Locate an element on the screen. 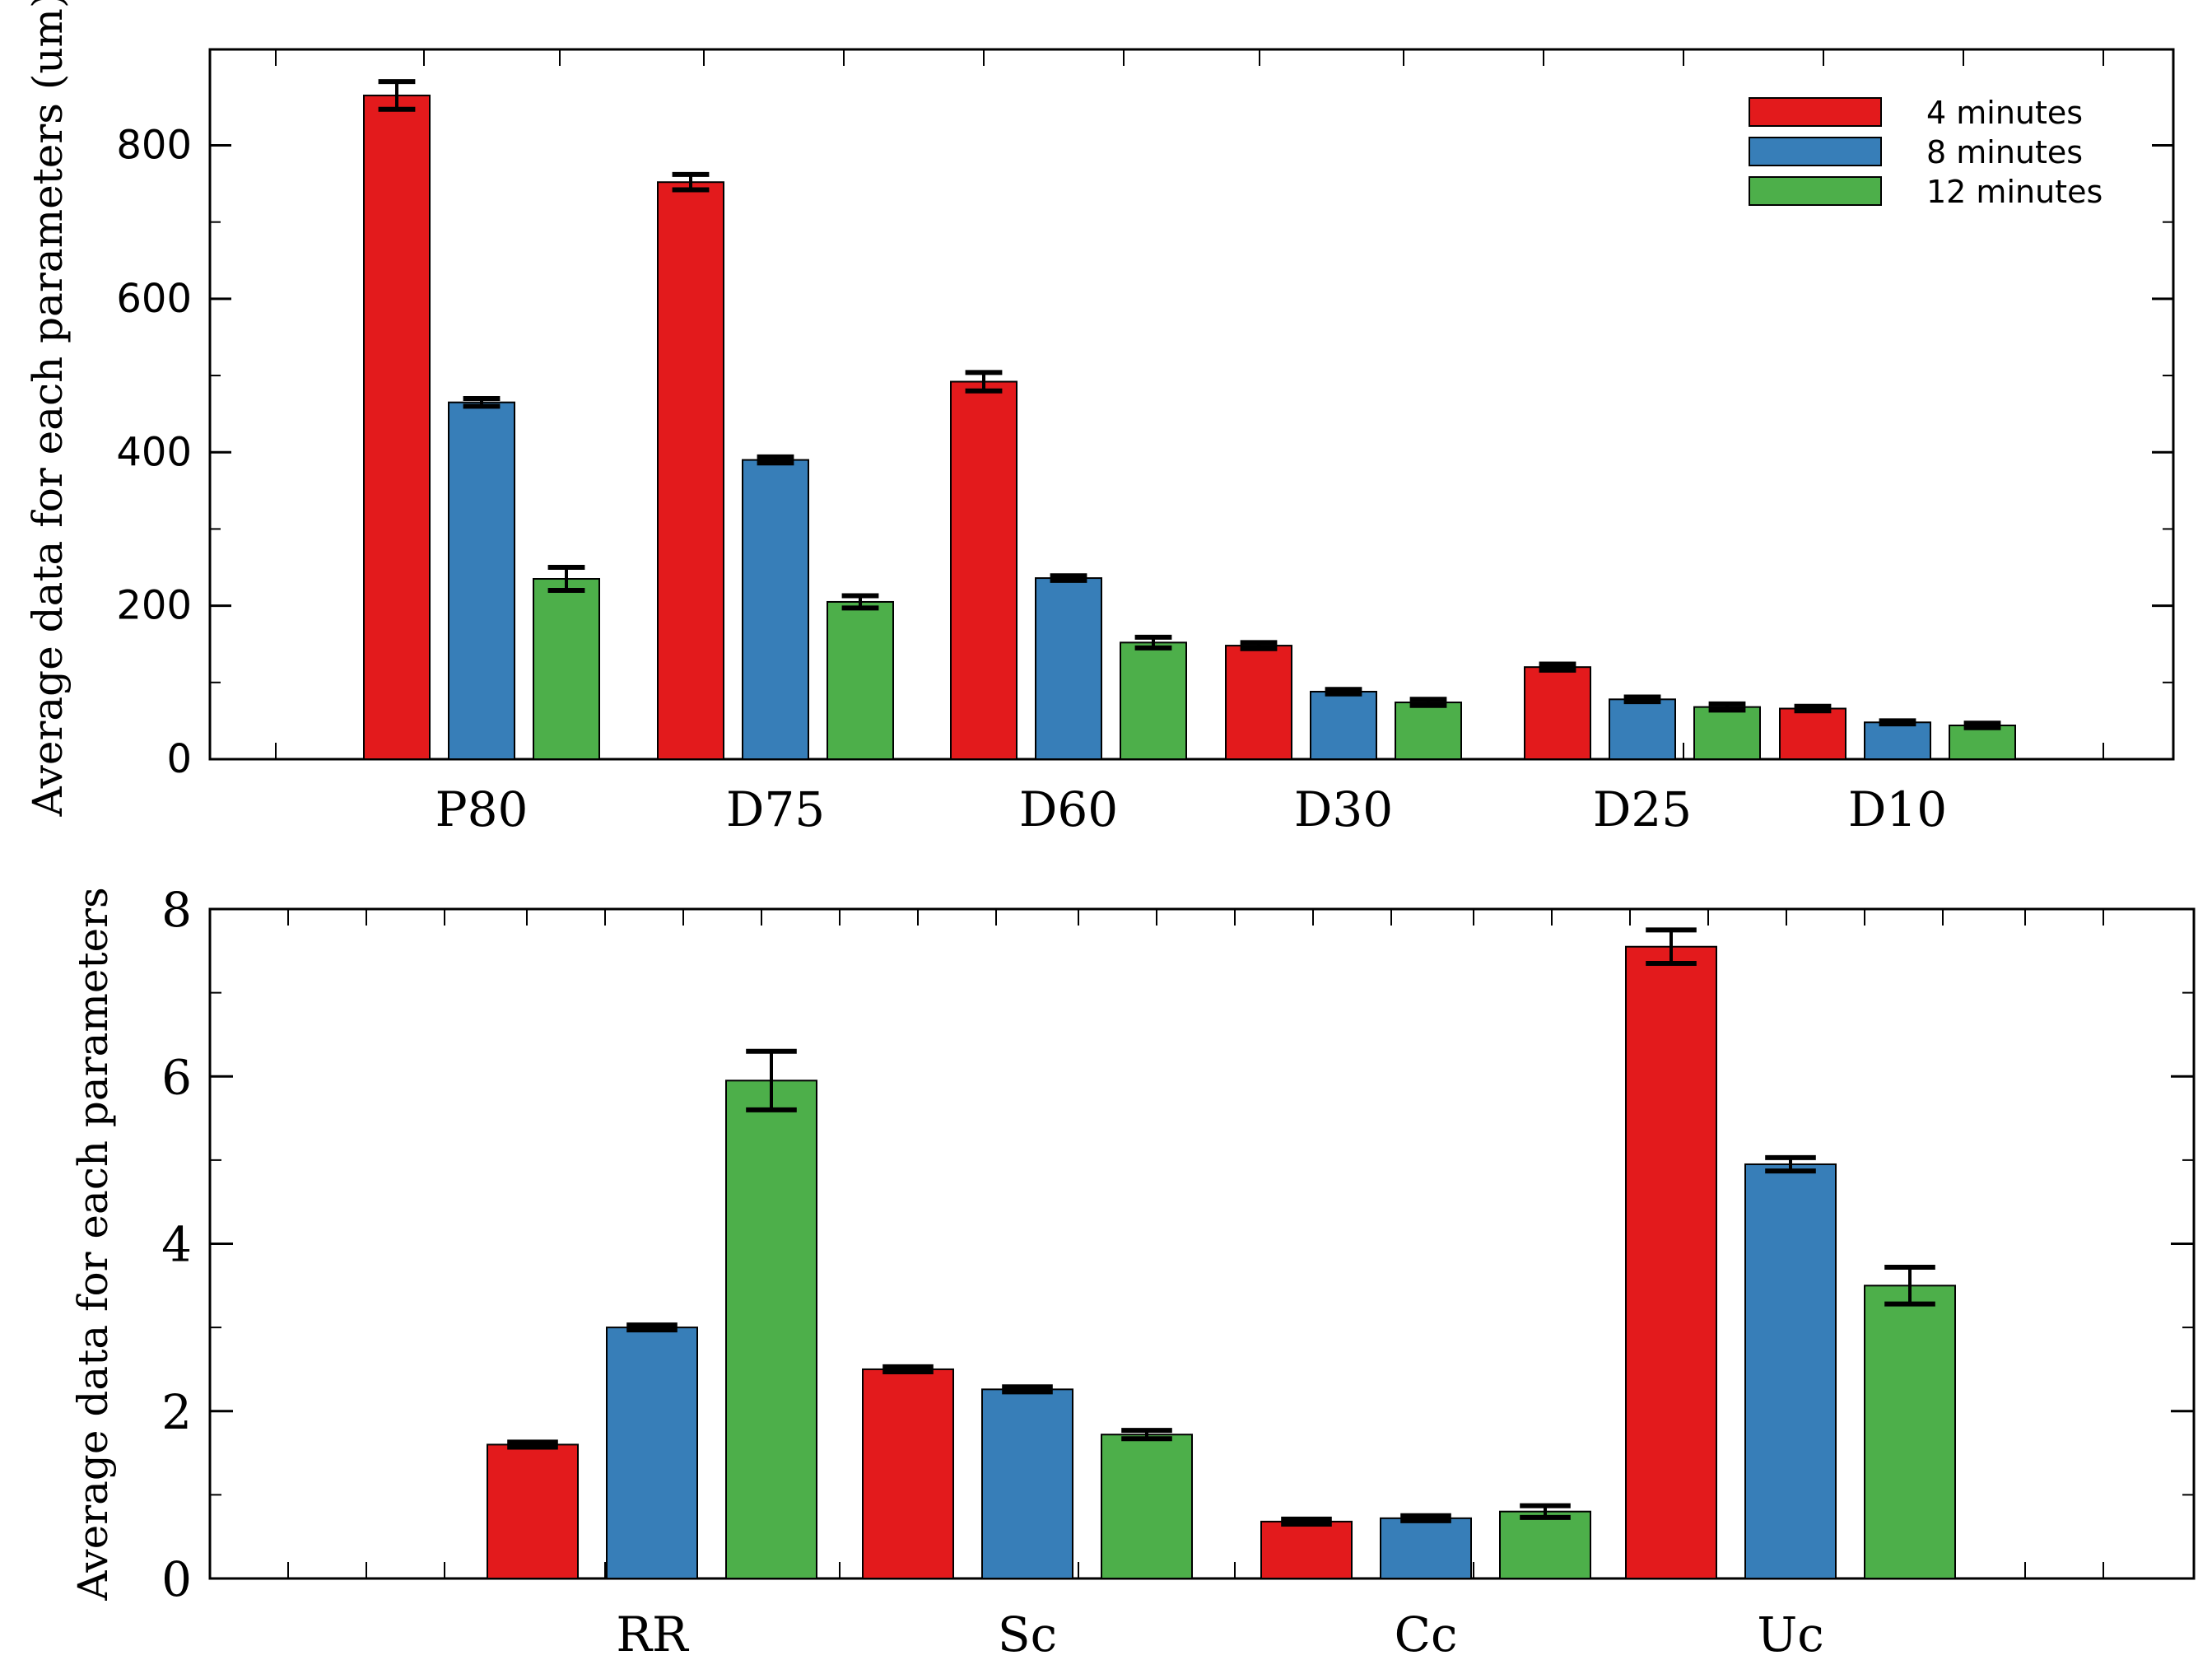  bar-D25-4-minutes is located at coordinates (1557, 713).